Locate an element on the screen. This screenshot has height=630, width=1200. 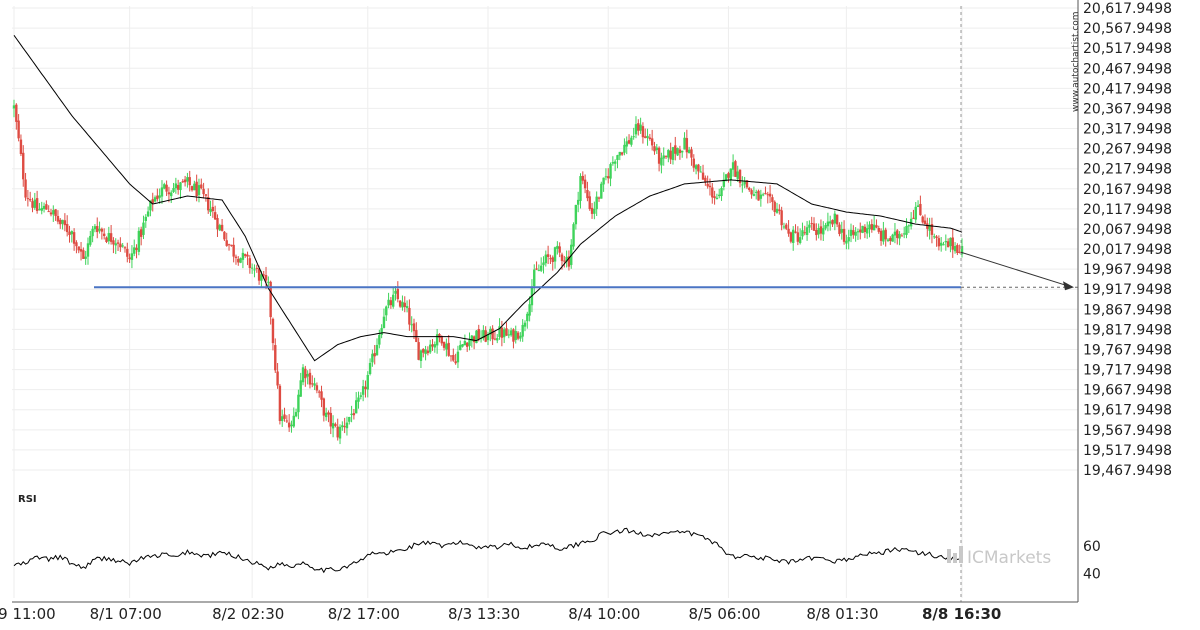
y-tick-label: 20,217.9498 is located at coordinates (1127, 170).